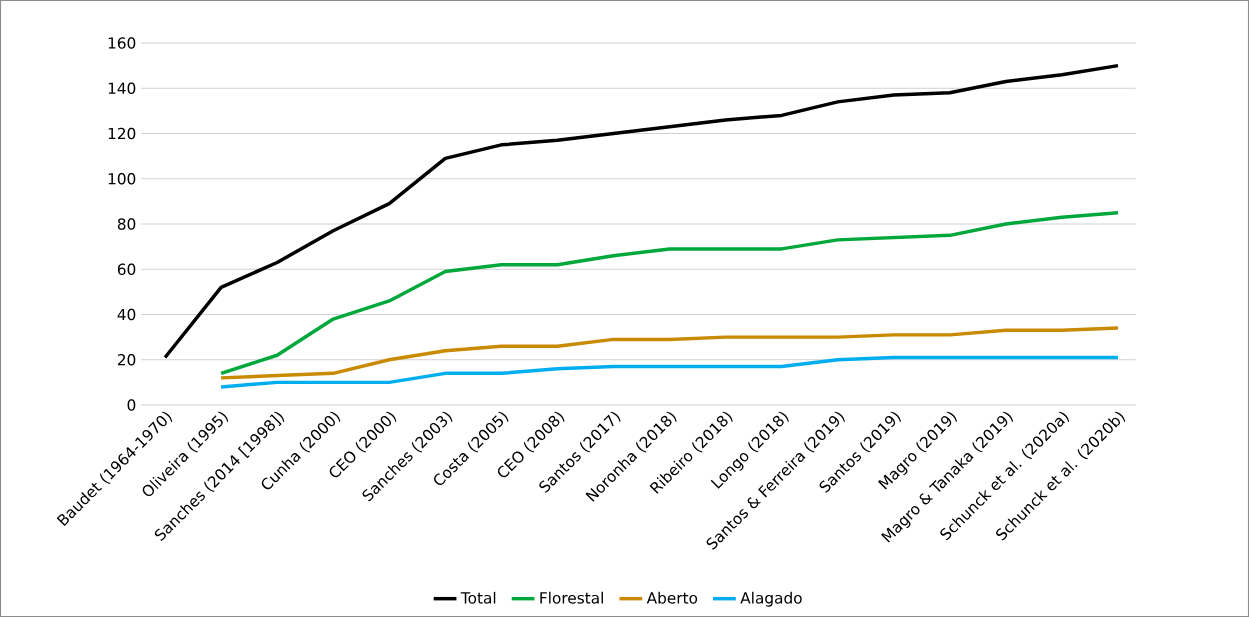  What do you see at coordinates (122, 178) in the screenshot?
I see `y-tick-label: 100` at bounding box center [122, 178].